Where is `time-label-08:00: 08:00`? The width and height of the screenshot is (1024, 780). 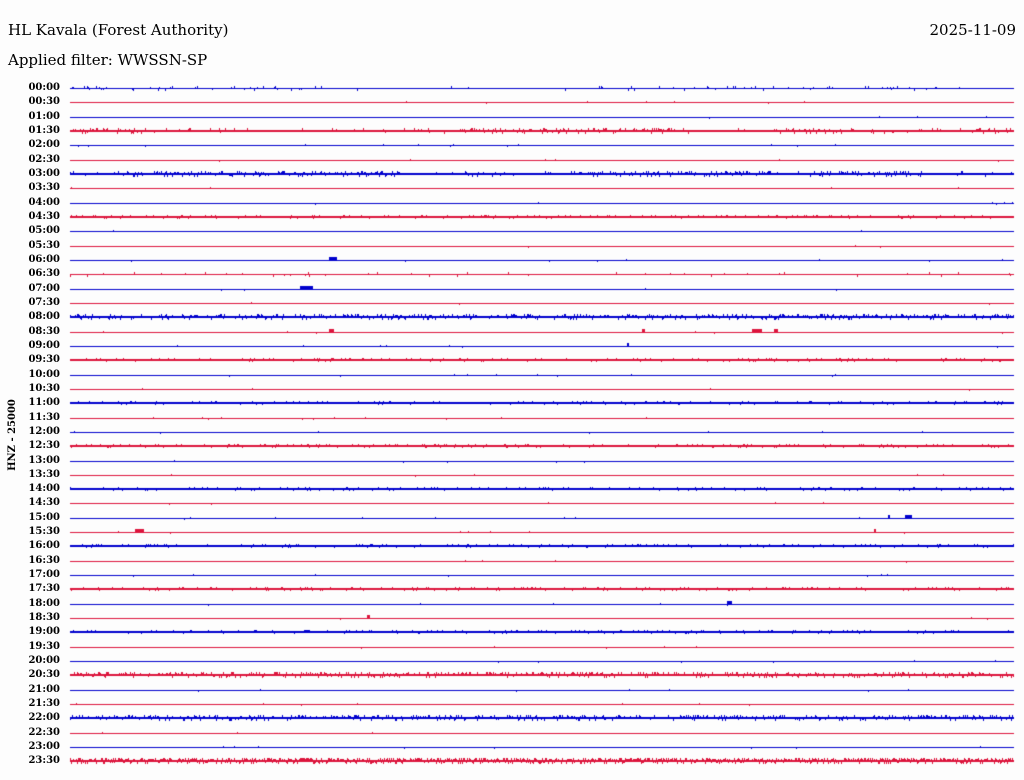
time-label-08:00: 08:00 is located at coordinates (44, 316).